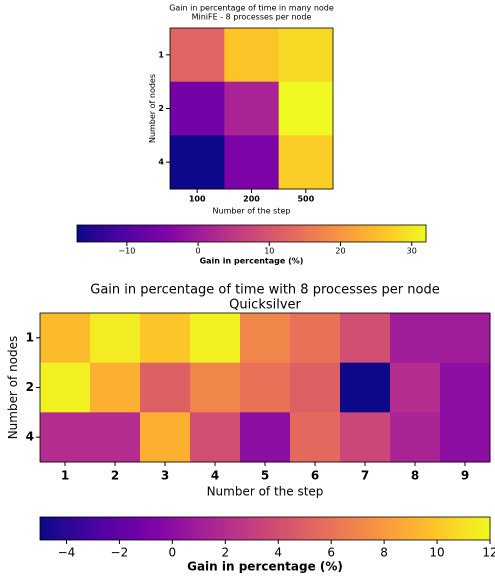  Describe the element at coordinates (269, 251) in the screenshot. I see `colorbar-tick-label: 10` at that location.